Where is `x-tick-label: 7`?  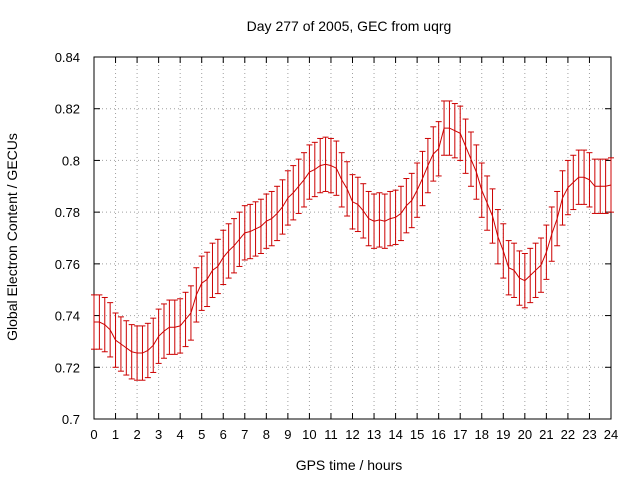 x-tick-label: 7 is located at coordinates (244, 434).